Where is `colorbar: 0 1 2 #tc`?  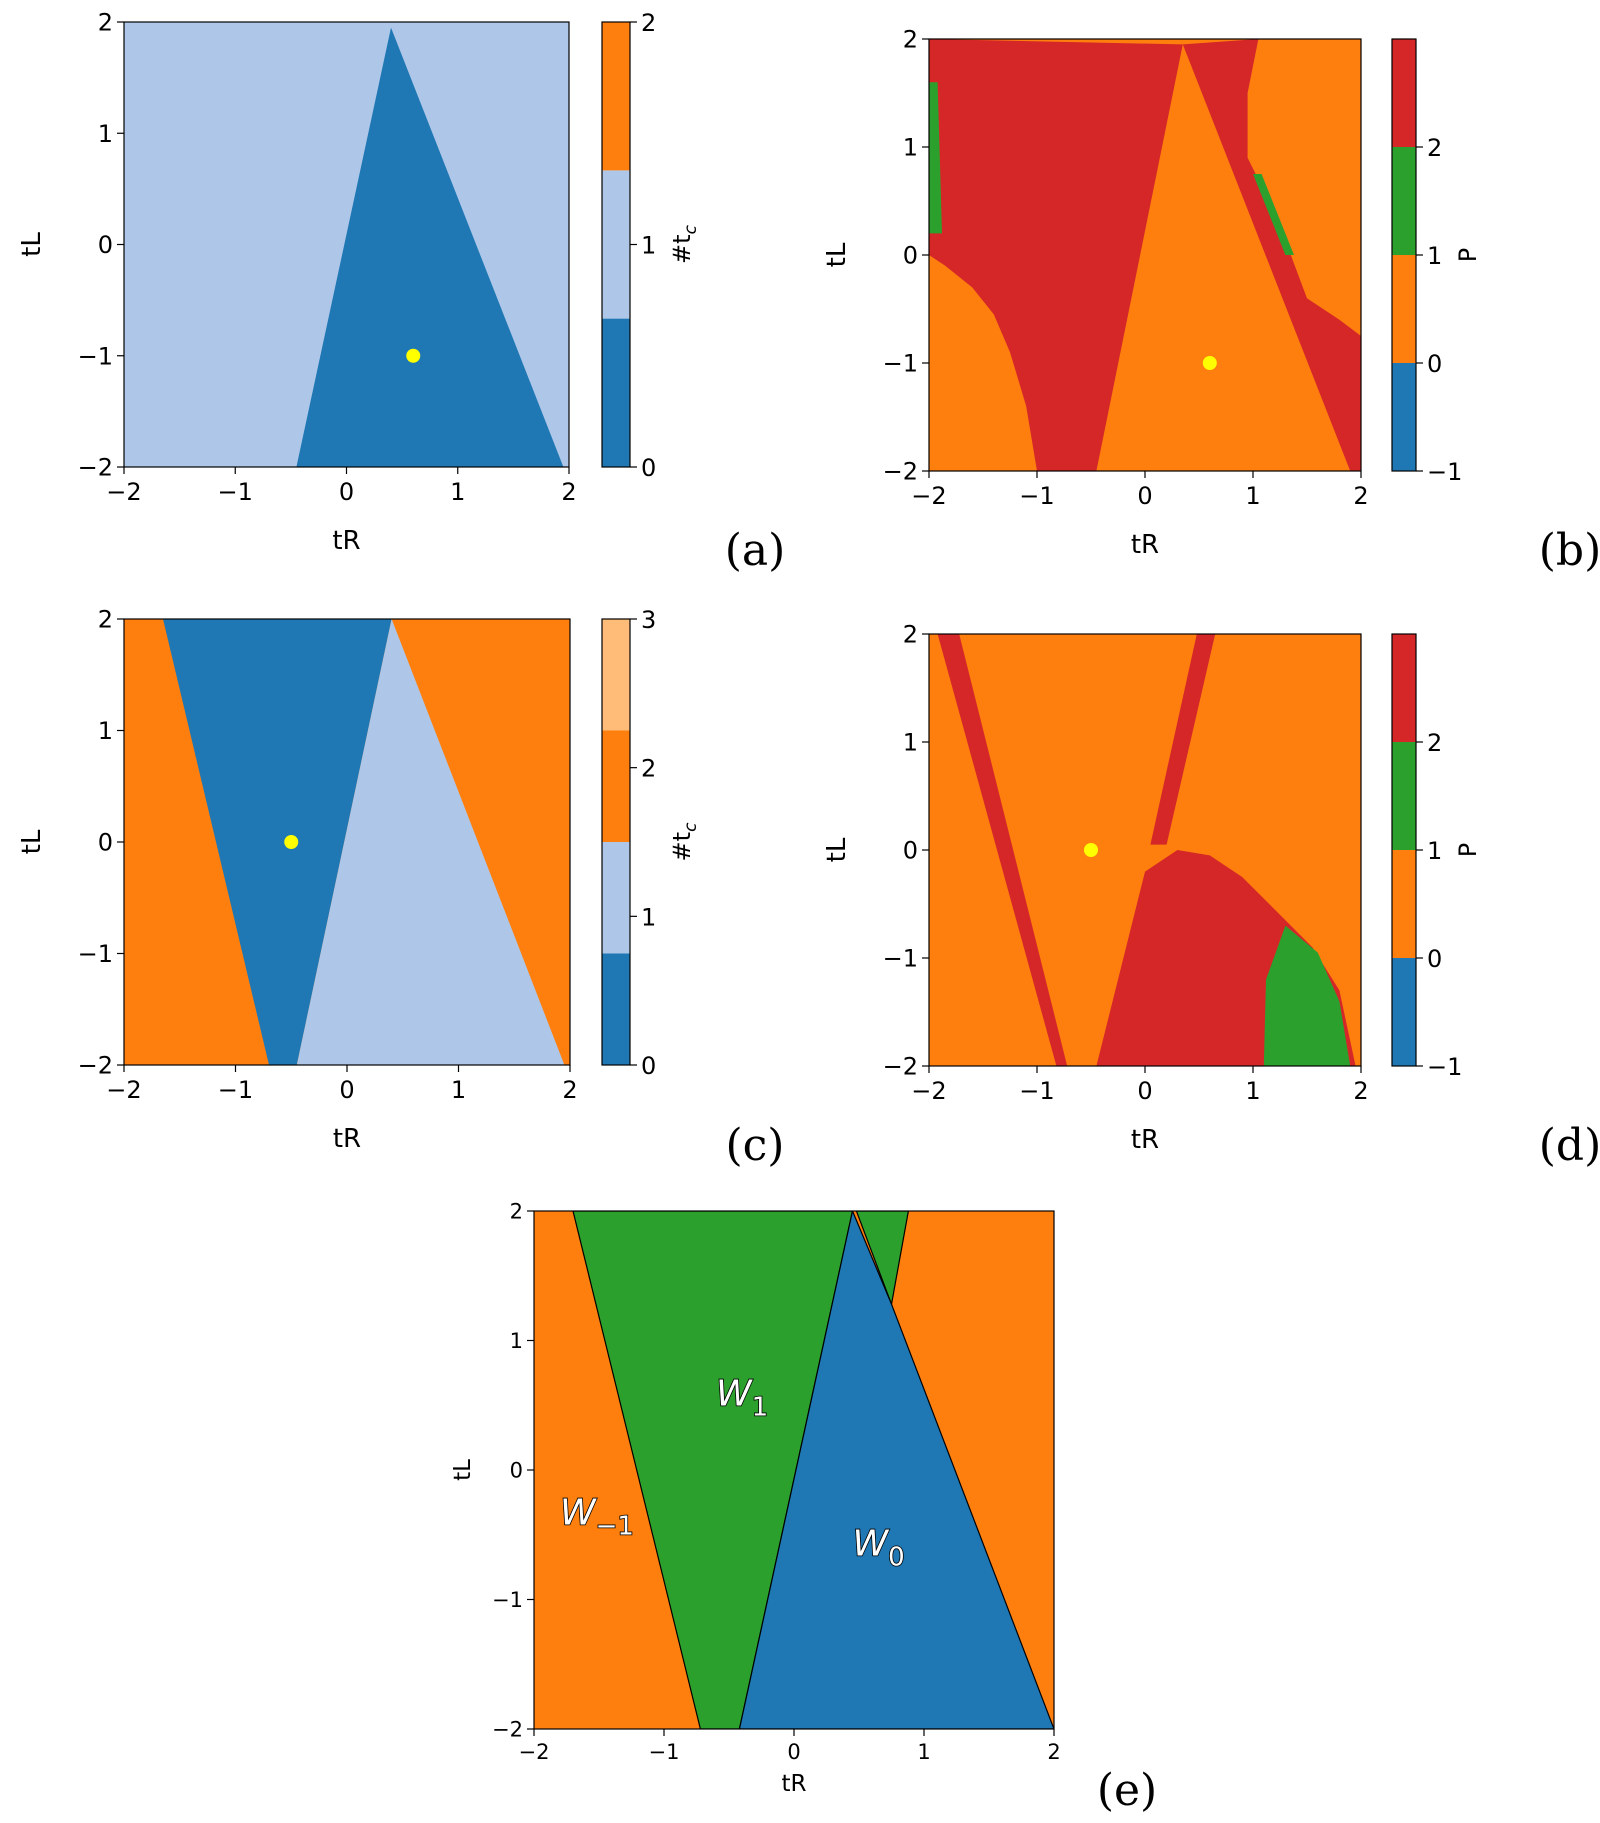
colorbar: 0 1 2 #tc is located at coordinates (651, 245).